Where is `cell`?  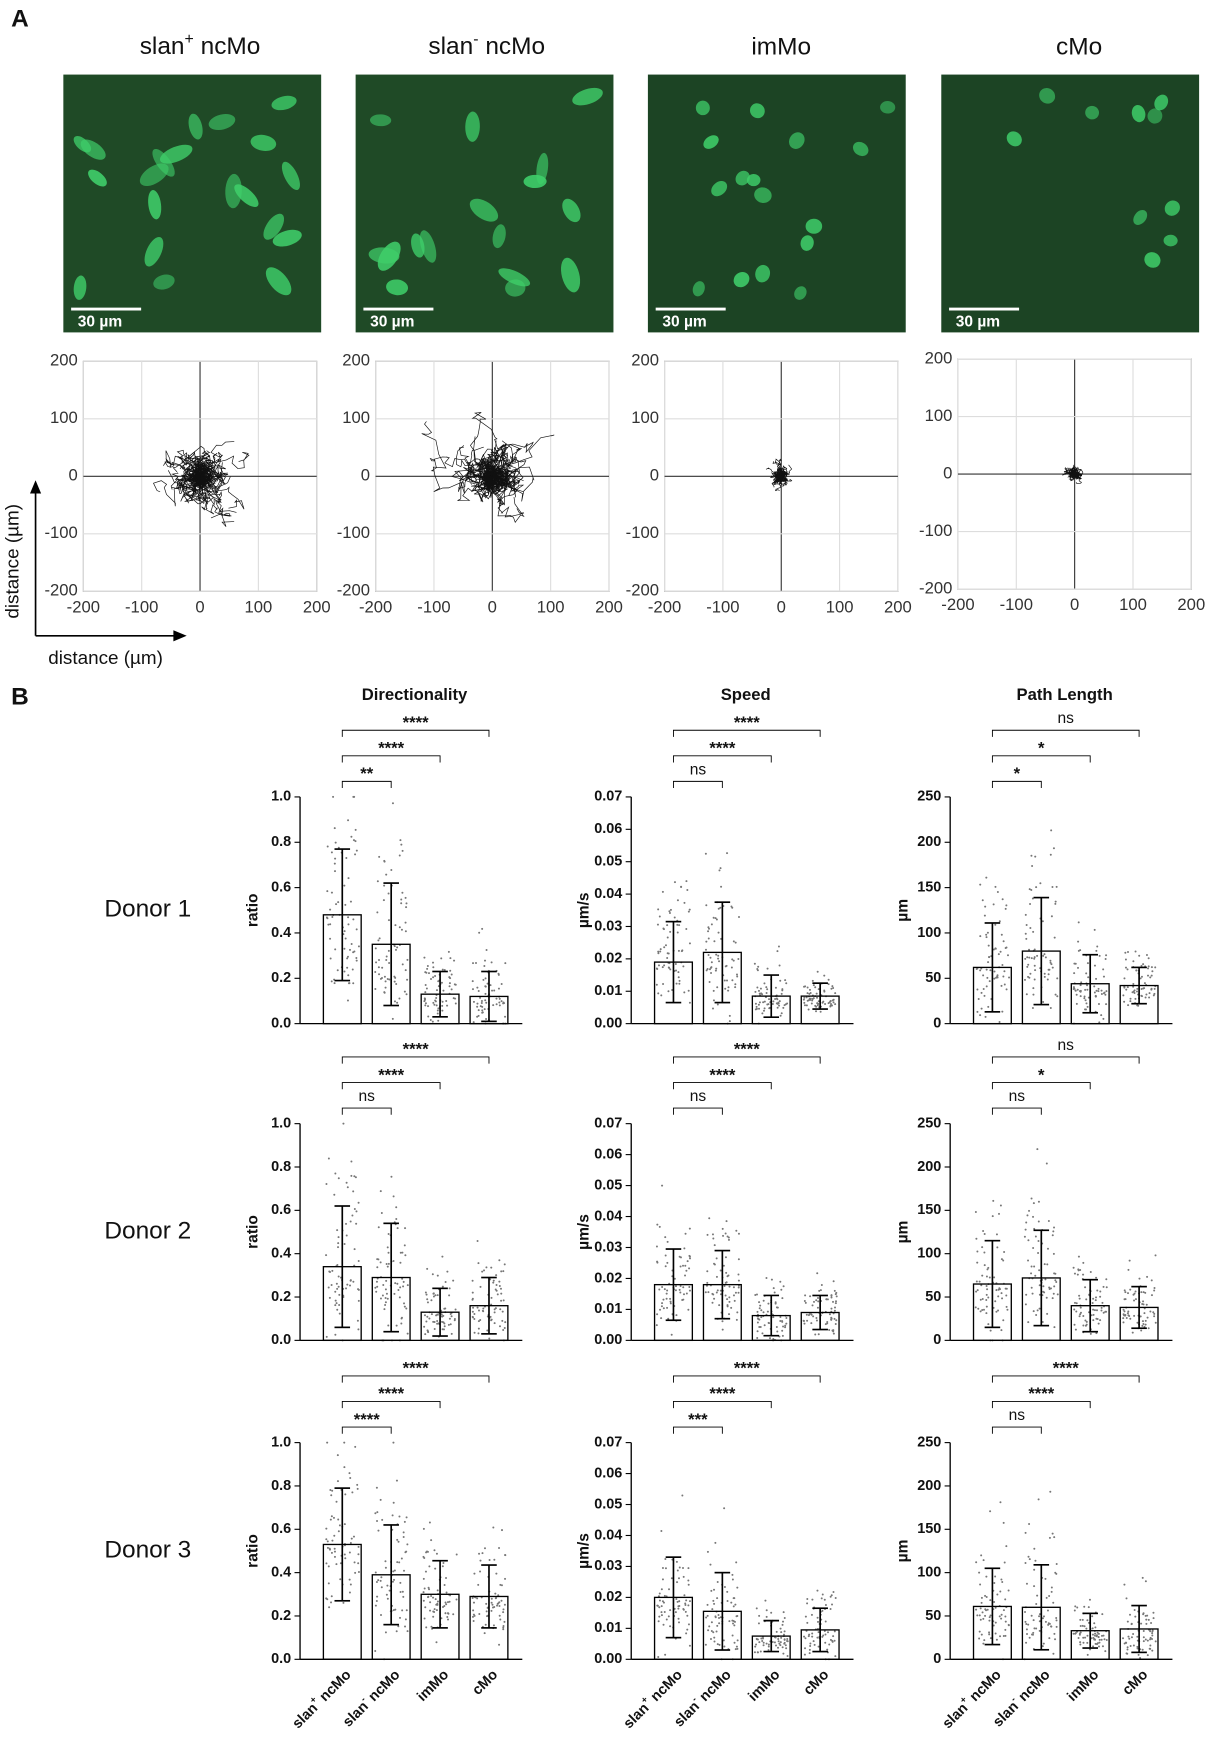 cell is located at coordinates (284, 103).